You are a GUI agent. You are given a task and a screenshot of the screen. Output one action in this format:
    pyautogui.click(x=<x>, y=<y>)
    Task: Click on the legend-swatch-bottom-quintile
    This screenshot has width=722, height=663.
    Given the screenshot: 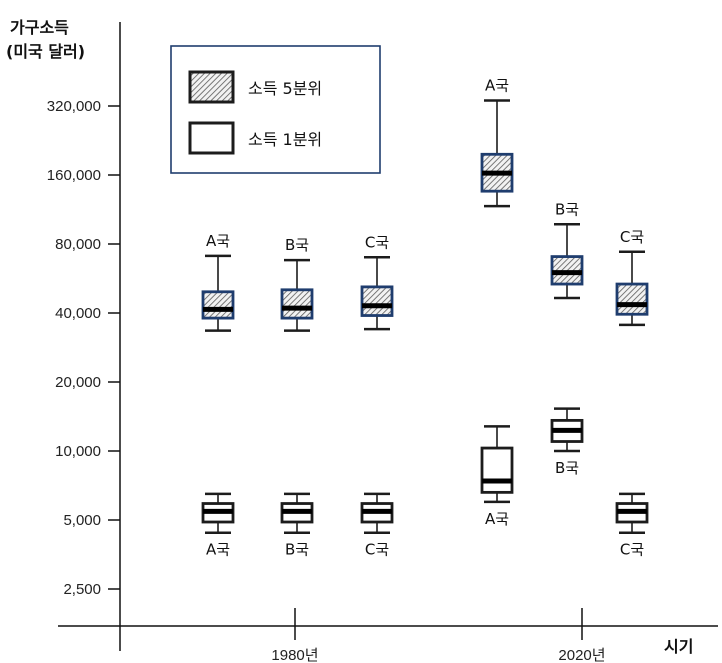 What is the action you would take?
    pyautogui.click(x=211, y=138)
    